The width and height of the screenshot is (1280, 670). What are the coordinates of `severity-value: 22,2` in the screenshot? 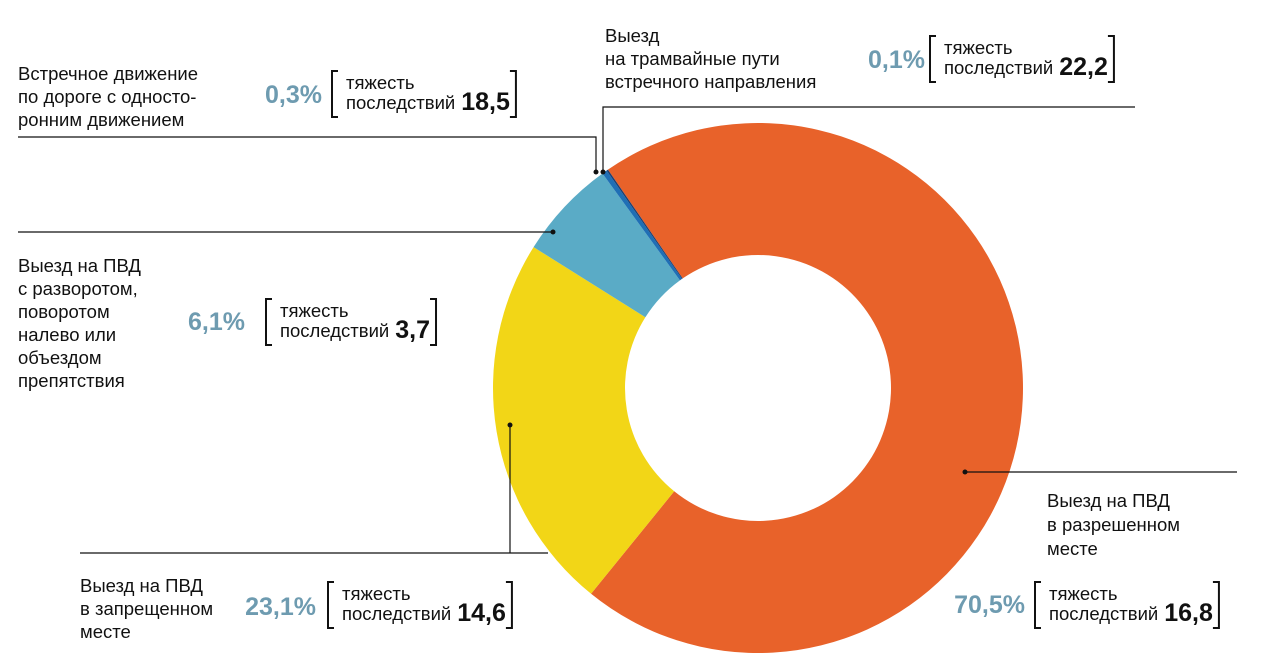 It's located at (1083, 67).